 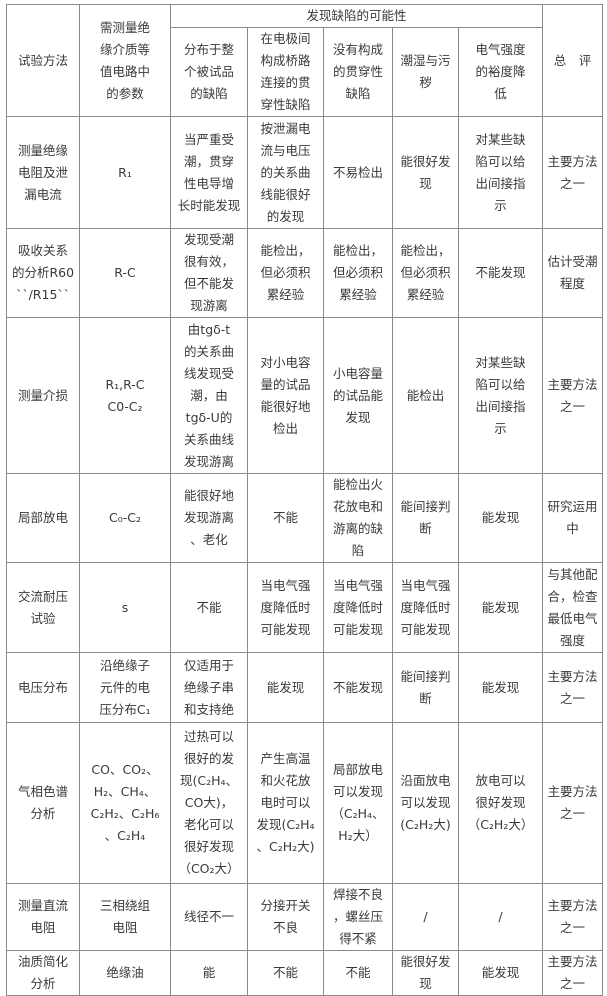 What do you see at coordinates (425, 803) in the screenshot?
I see `detection-cell: 沿面放电 可以发现 (C₂H₂大)` at bounding box center [425, 803].